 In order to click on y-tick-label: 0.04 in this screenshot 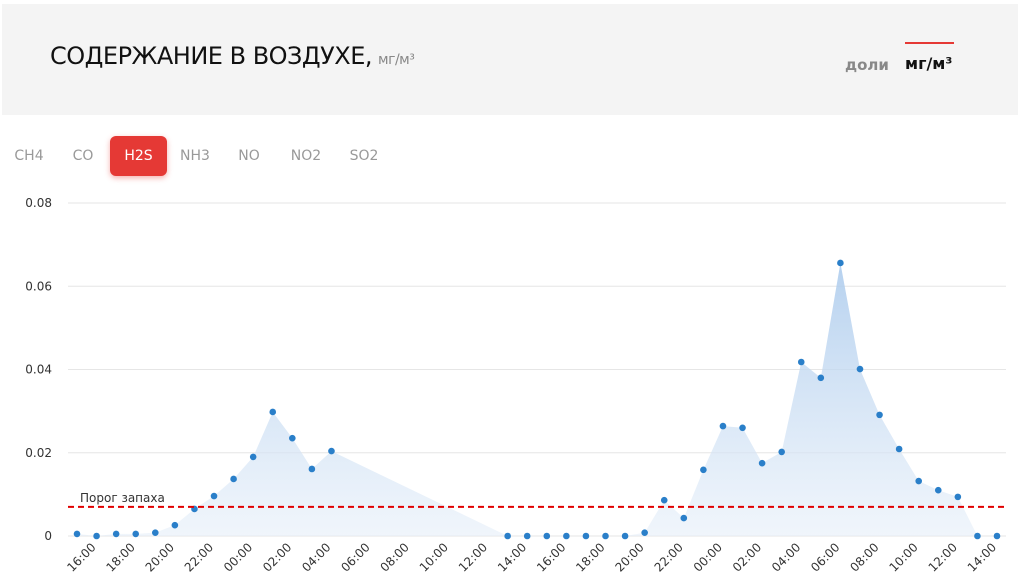, I will do `click(38, 370)`.